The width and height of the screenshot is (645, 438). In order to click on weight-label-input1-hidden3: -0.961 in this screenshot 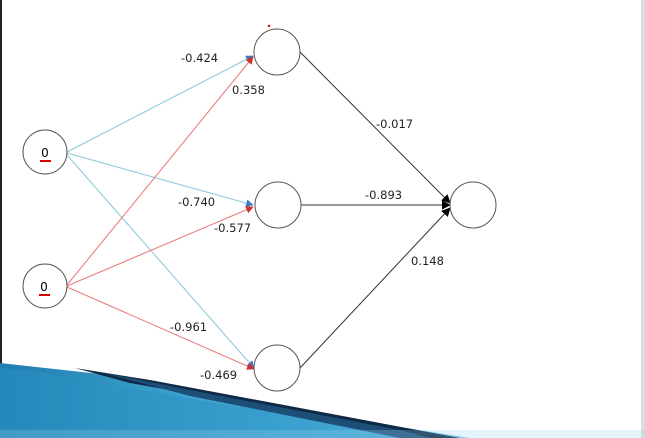, I will do `click(188, 327)`.